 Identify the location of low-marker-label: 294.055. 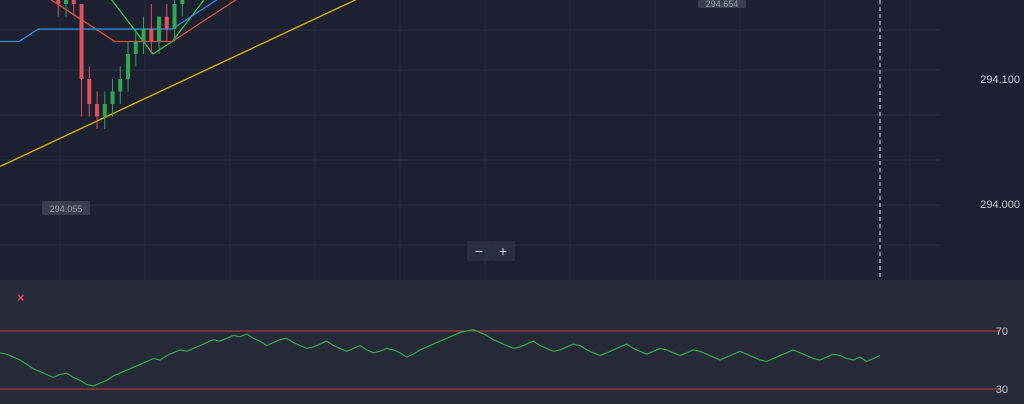
(66, 209).